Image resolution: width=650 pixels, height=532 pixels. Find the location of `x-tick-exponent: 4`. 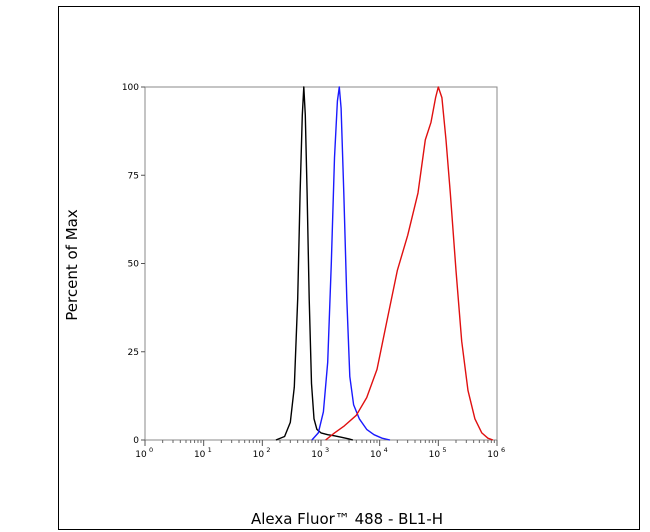

x-tick-exponent: 4 is located at coordinates (386, 450).